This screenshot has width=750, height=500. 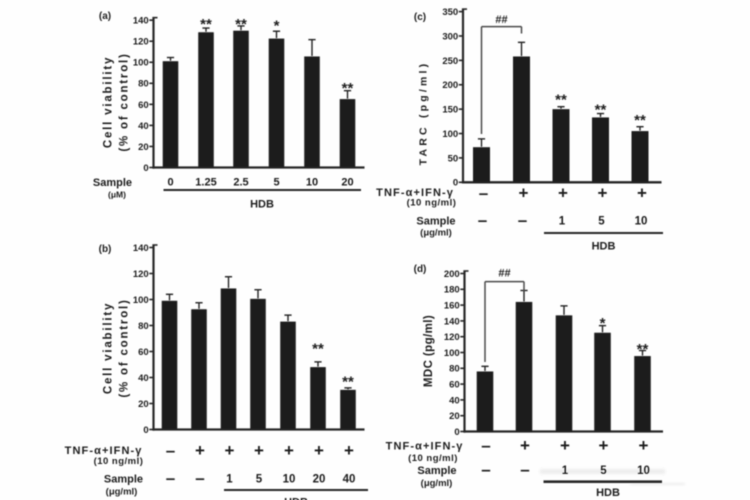 I want to click on svg-text: 150, so click(x=450, y=110).